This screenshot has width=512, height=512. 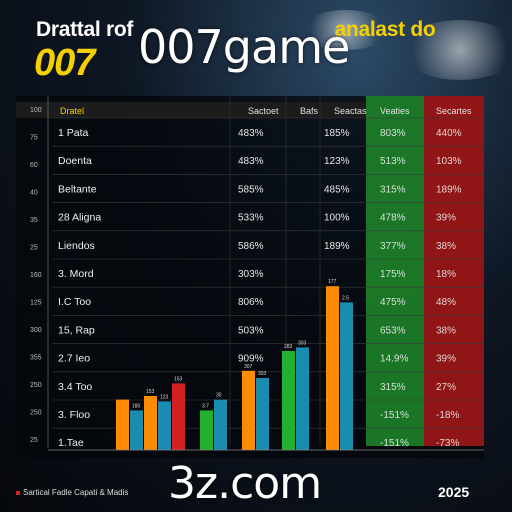 What do you see at coordinates (251, 218) in the screenshot?
I see `table-cell: 533%` at bounding box center [251, 218].